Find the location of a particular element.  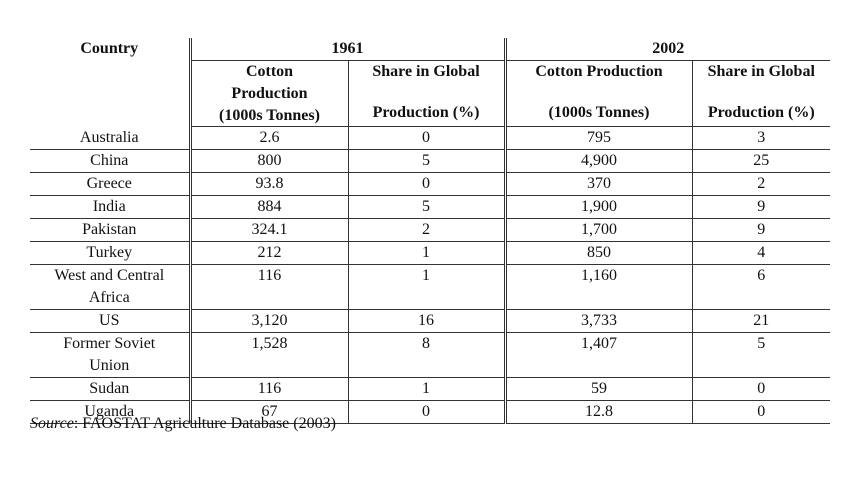

value-cell: 67 is located at coordinates (268, 412).